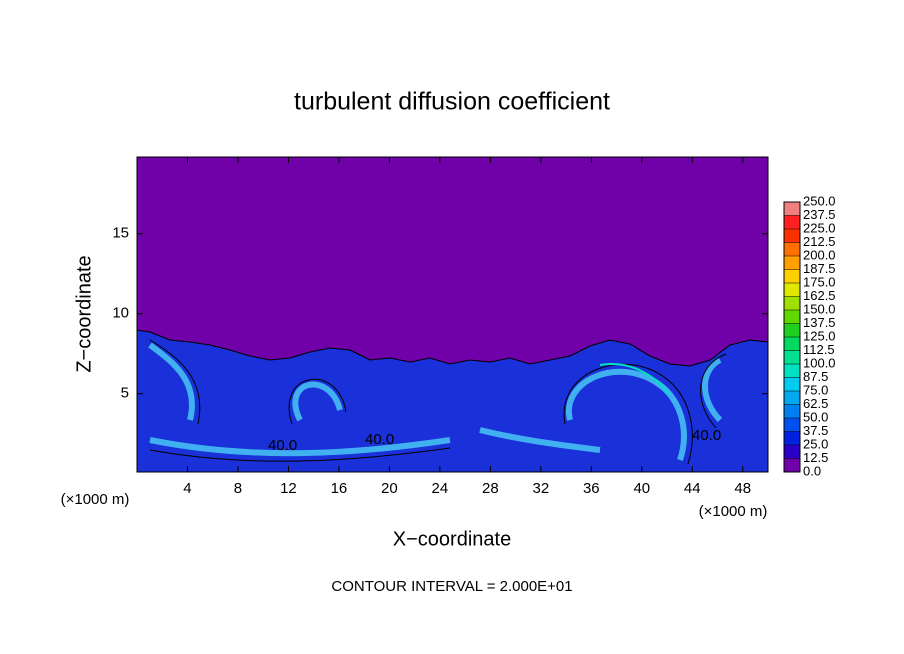  Describe the element at coordinates (692, 488) in the screenshot. I see `x-tick-label: 44` at that location.